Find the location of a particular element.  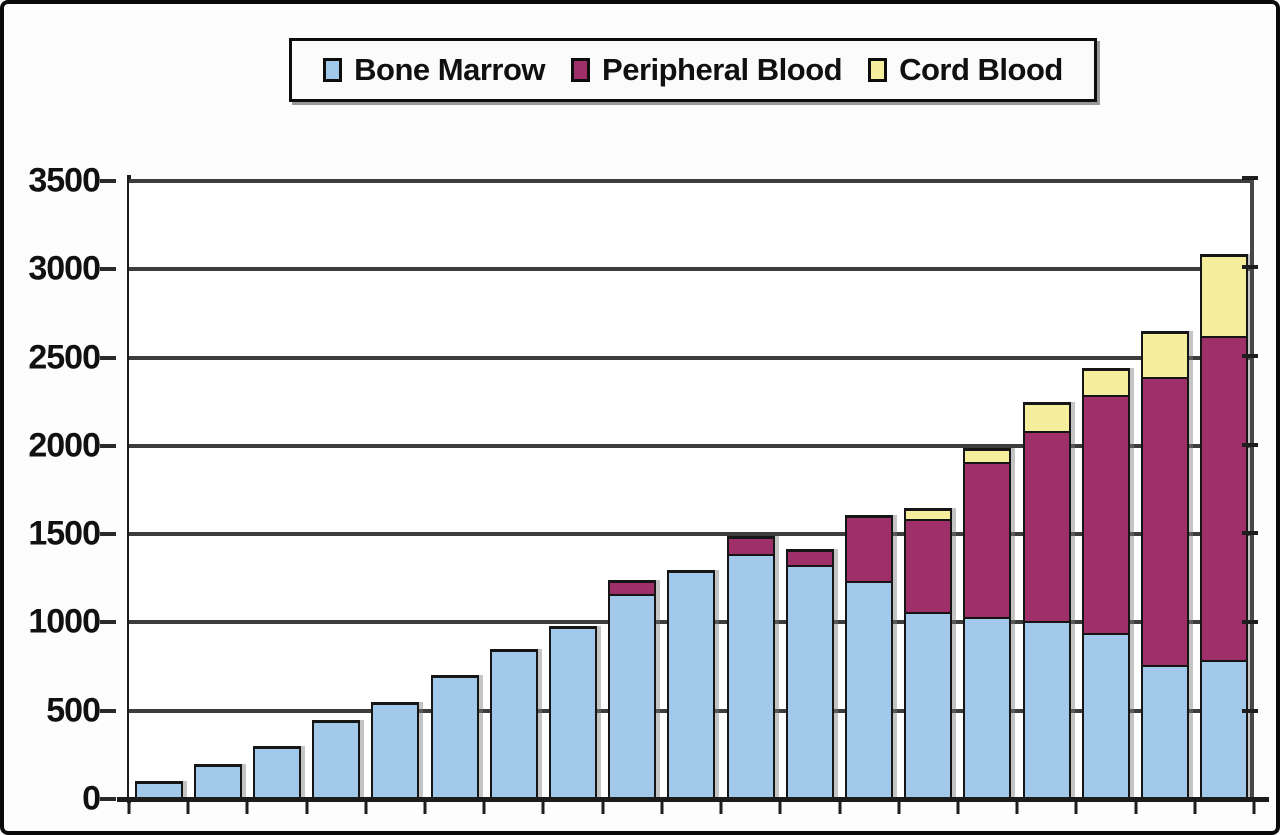

bone-marrow-swatch-icon is located at coordinates (333, 70).